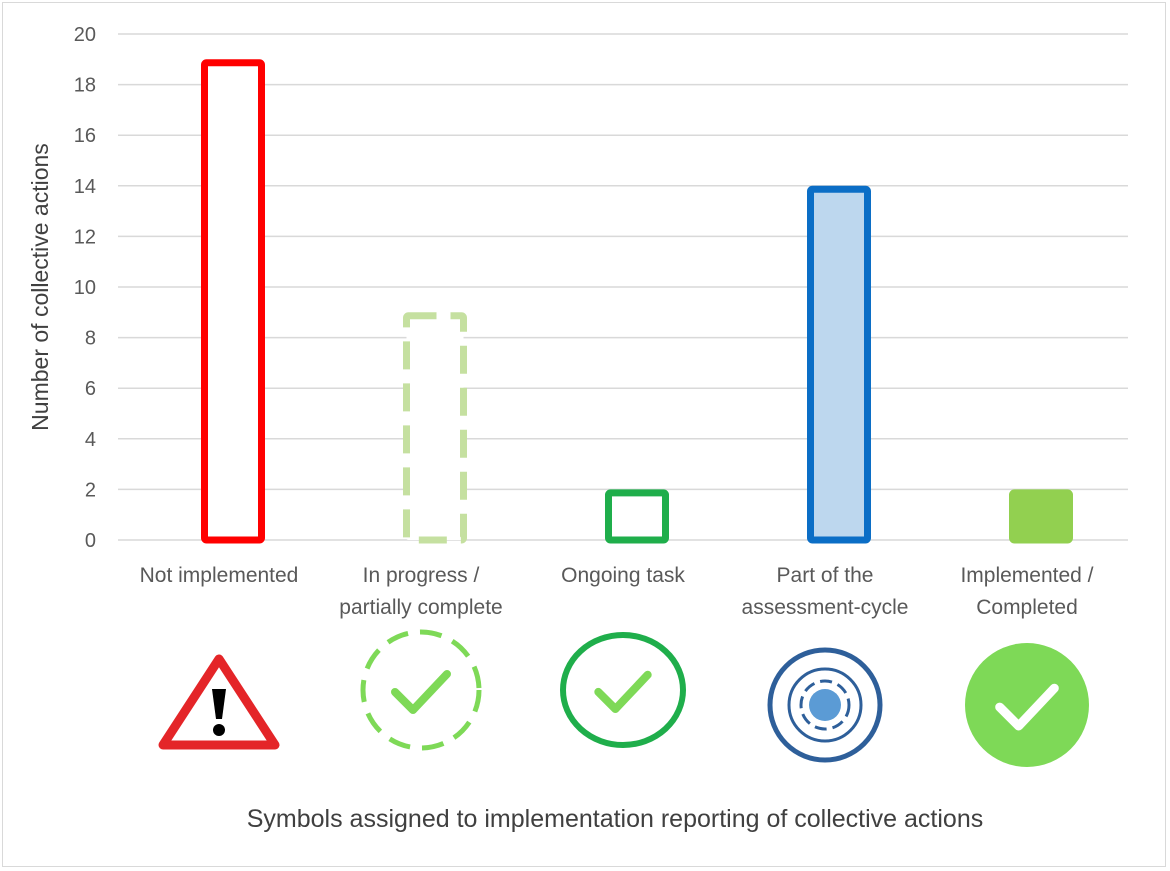  Describe the element at coordinates (90, 339) in the screenshot. I see `y-tick-label: 8` at that location.